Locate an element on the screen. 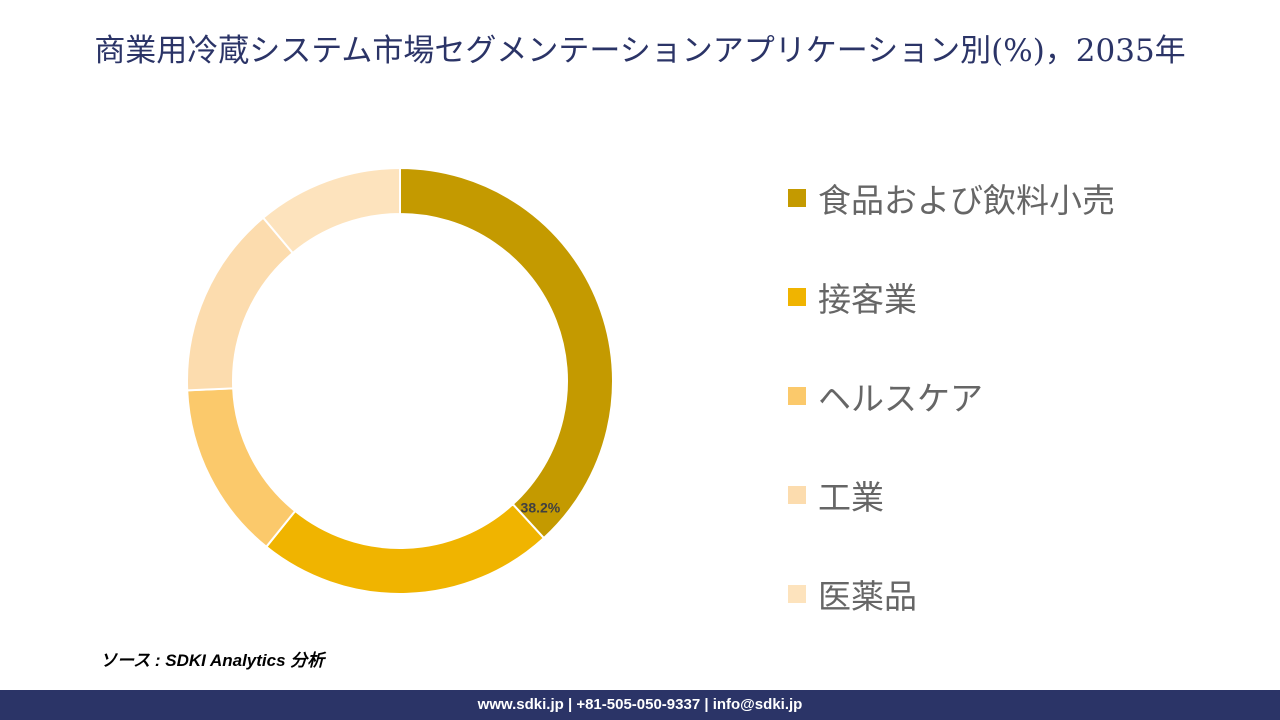 This screenshot has width=1280, height=720. legend-label: 接客業 is located at coordinates (867, 299).